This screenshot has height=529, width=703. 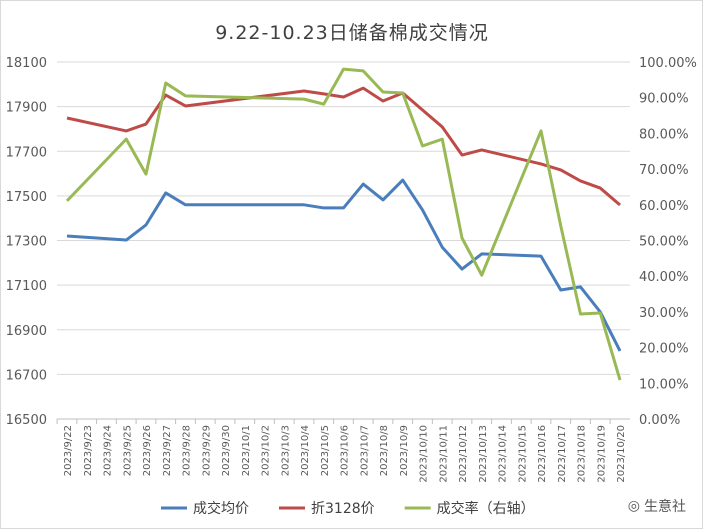 What do you see at coordinates (26, 63) in the screenshot?
I see `left-tick-label: 18100` at bounding box center [26, 63].